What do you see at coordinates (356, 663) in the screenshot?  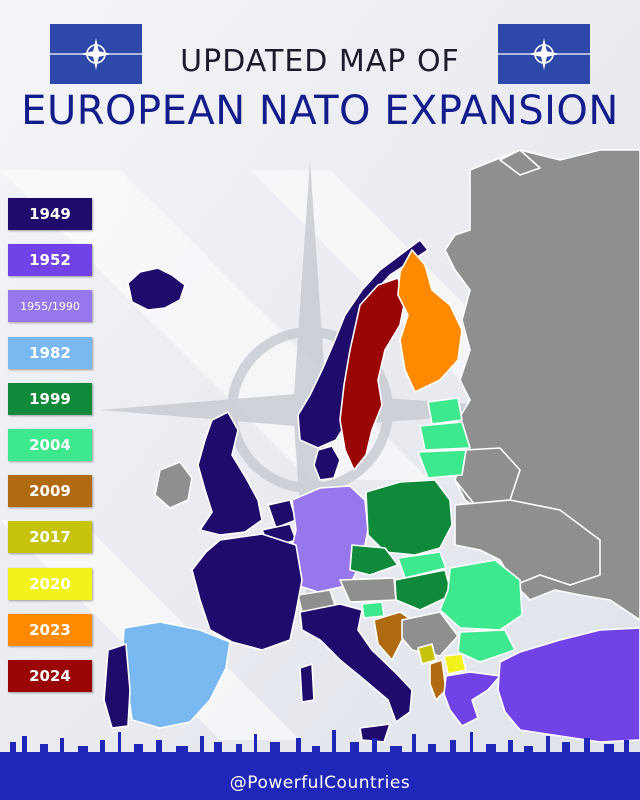 I see `italy` at bounding box center [356, 663].